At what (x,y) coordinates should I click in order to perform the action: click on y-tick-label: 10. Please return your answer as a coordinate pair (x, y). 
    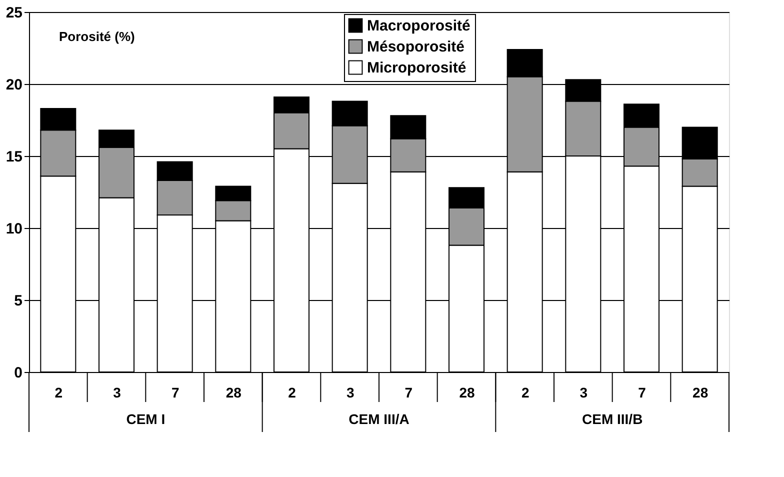
    Looking at the image, I should click on (14, 229).